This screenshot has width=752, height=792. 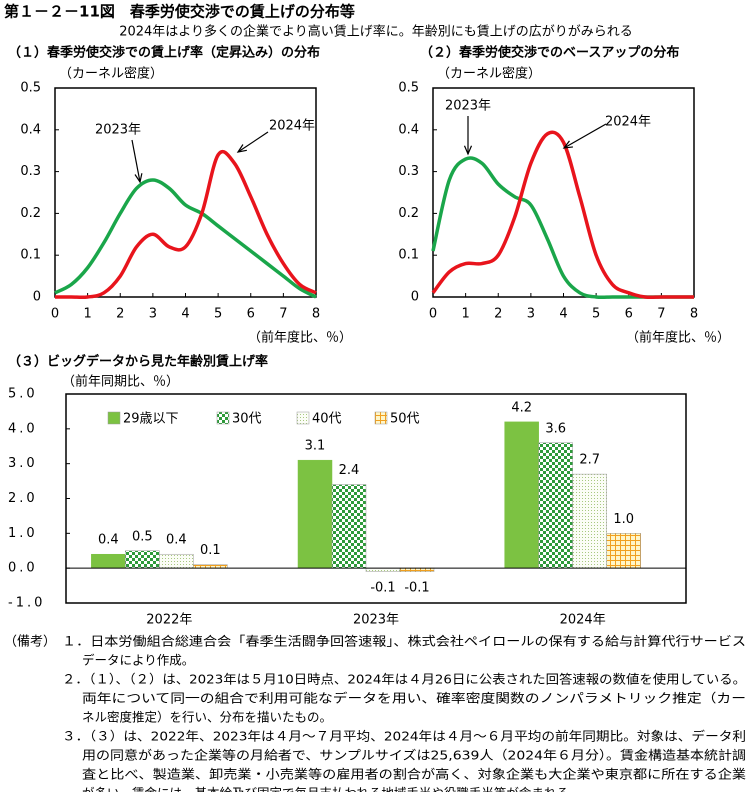 I want to click on notes-label: （備考）, so click(x=30, y=642).